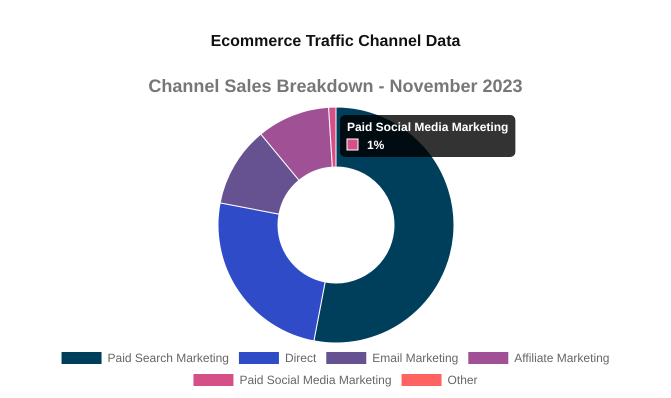 This screenshot has width=671, height=398. Describe the element at coordinates (300, 358) in the screenshot. I see `legend-label: Direct` at that location.